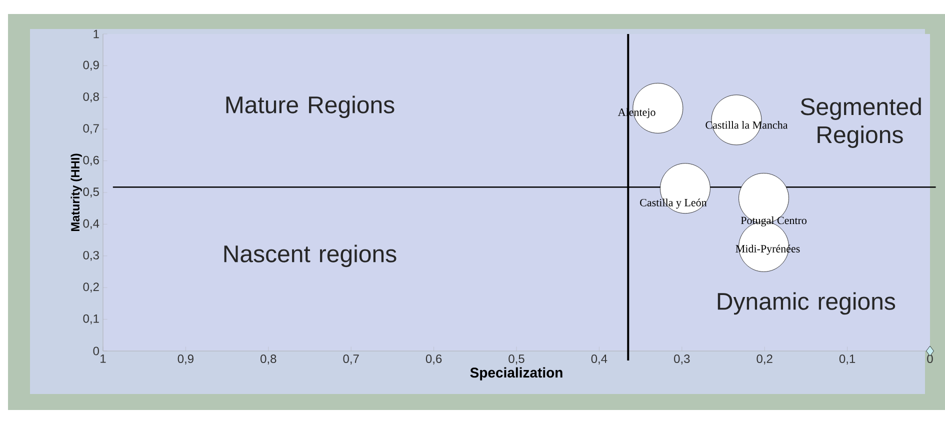 This screenshot has width=945, height=424. I want to click on y-tick-label: 0,1, so click(91, 319).